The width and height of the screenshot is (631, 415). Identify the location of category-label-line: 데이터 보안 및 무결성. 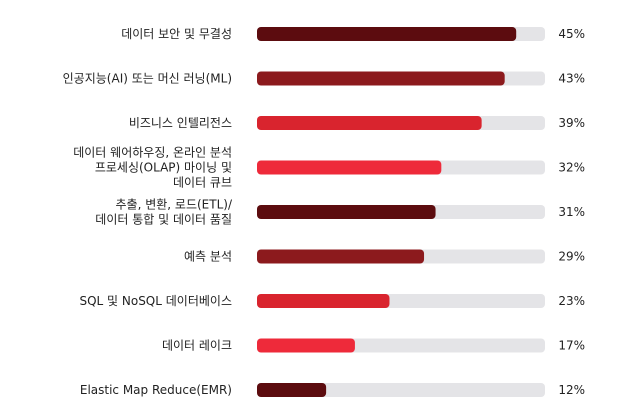
(176, 34).